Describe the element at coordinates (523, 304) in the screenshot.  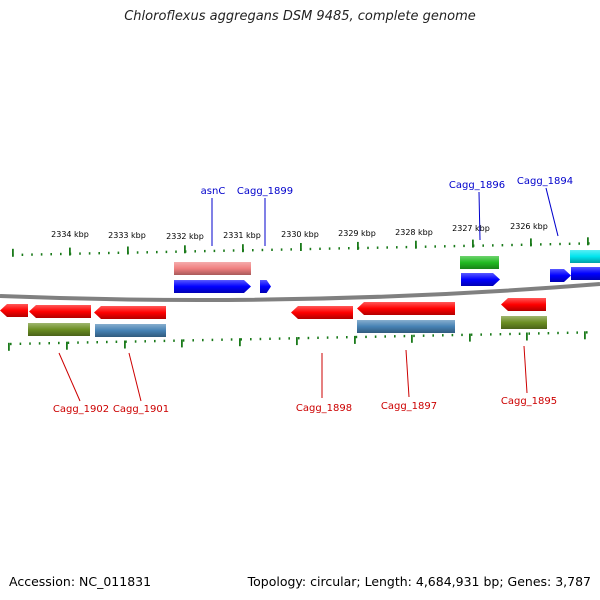
I see `Cagg_1895-cds-arrow` at that location.